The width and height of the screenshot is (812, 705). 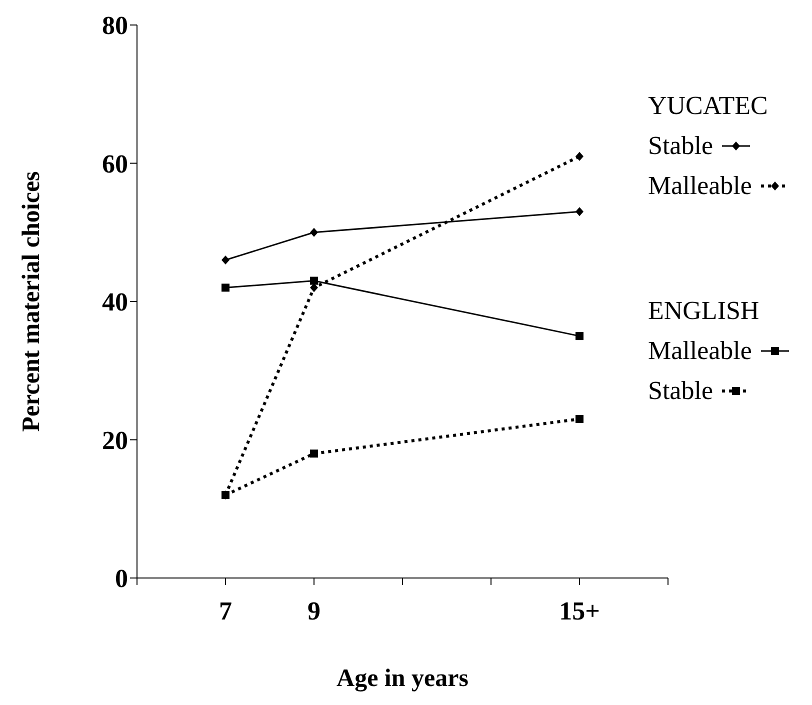 I want to click on annotation: YUCATEC, so click(x=708, y=106).